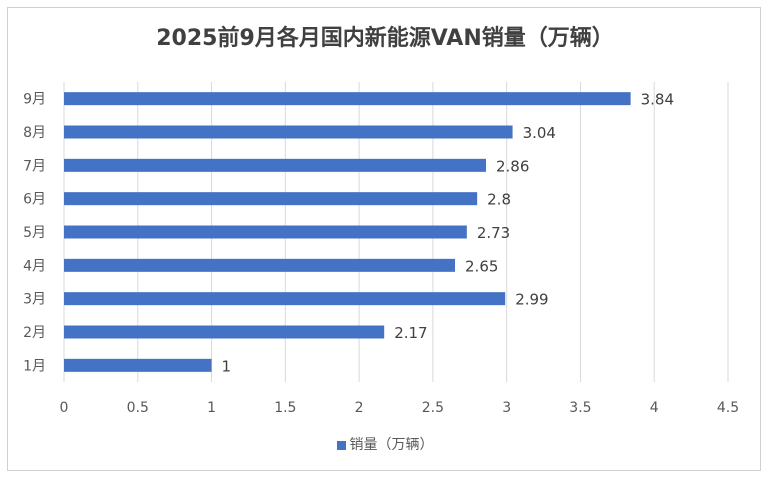 The image size is (770, 480). What do you see at coordinates (657, 100) in the screenshot?
I see `data-label-8: 3.84` at bounding box center [657, 100].